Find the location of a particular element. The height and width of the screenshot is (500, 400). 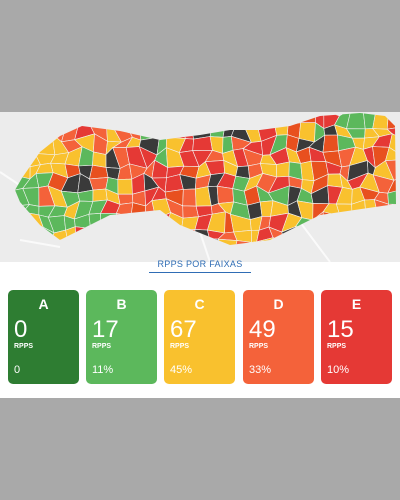

section-title: RPPS POR FAIXAS is located at coordinates (200, 266).